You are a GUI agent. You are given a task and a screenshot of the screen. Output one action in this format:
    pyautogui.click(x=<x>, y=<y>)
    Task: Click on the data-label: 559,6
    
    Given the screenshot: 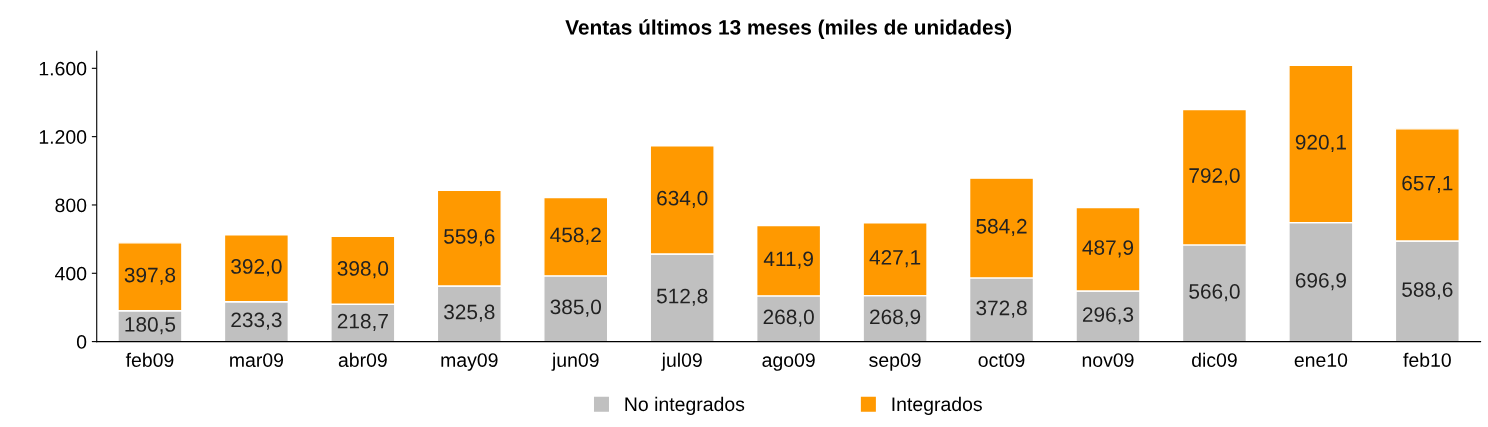 What is the action you would take?
    pyautogui.click(x=469, y=238)
    